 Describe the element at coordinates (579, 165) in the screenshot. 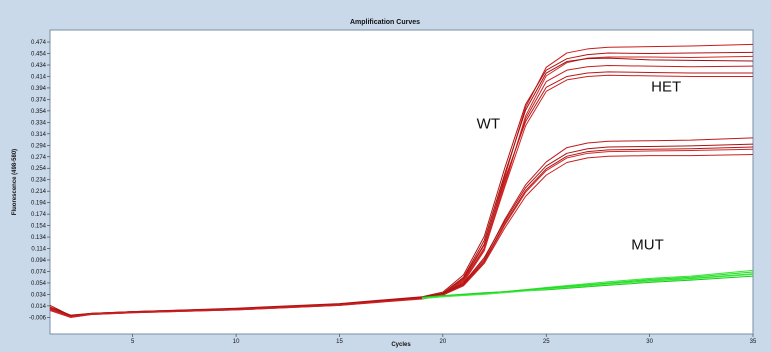

I see `annotation-layer: WT HET MUT` at that location.